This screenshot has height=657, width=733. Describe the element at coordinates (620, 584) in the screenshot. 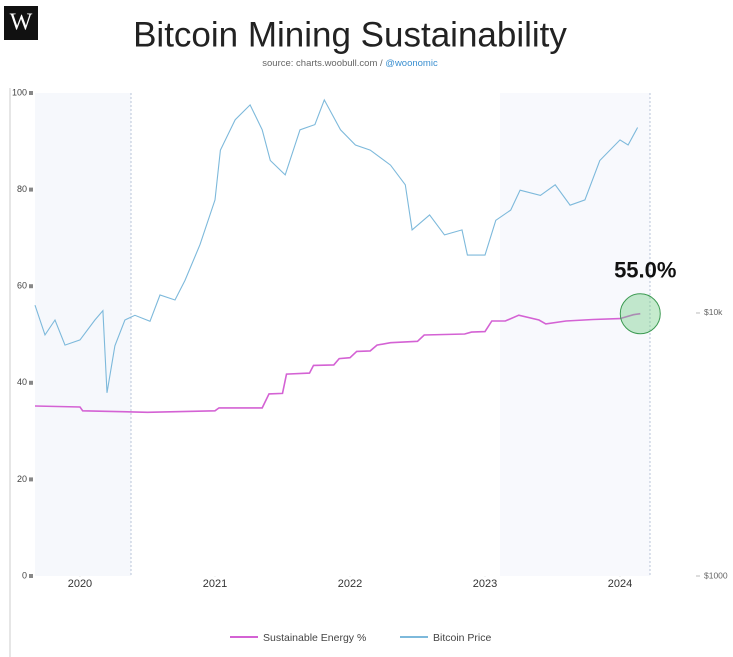

I see `x-tick-label: 2024` at that location.